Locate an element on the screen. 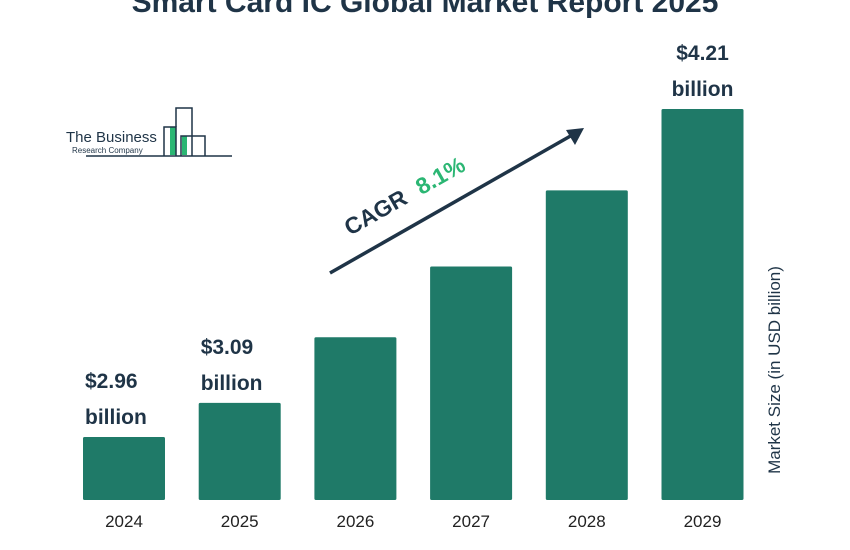  svg-text: Research Company is located at coordinates (107, 150).